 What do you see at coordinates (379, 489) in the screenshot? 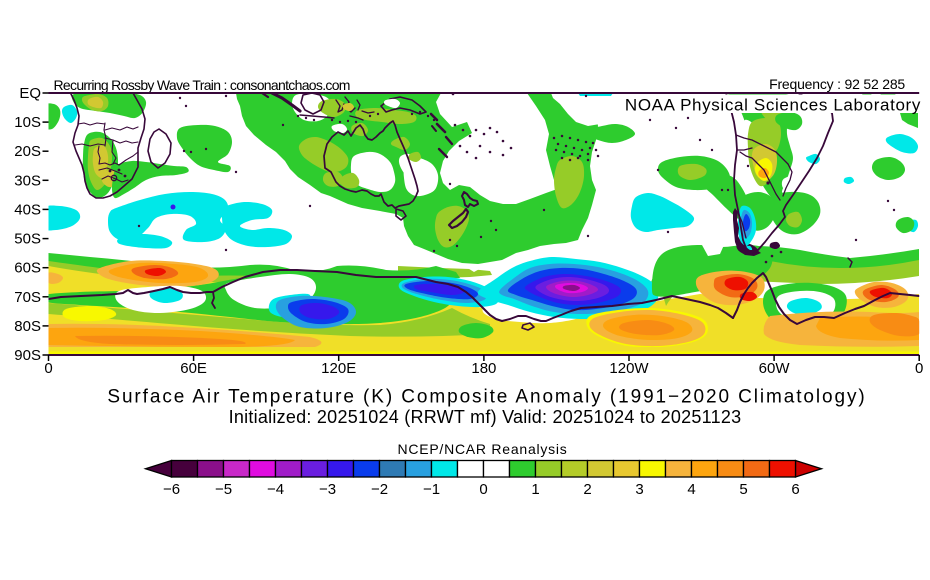
I see `svg-text: −2` at bounding box center [379, 489].